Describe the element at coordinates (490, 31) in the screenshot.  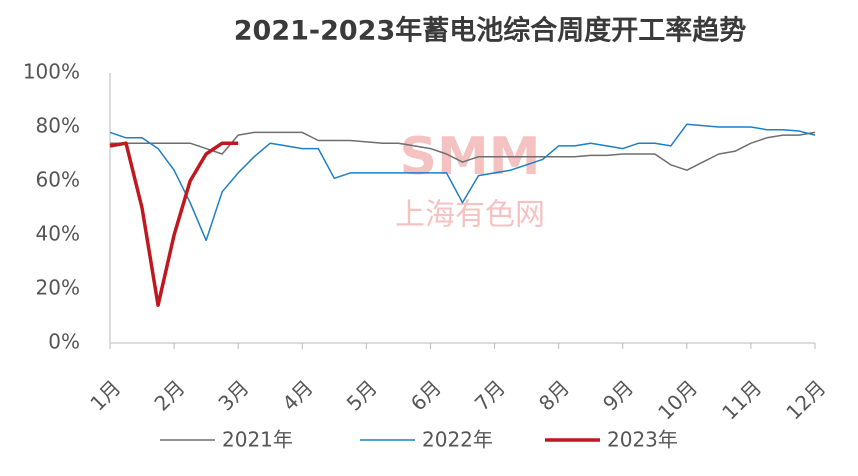
I see `chart-title: 2021-2023年蓄电池综合周度开工率趋势` at that location.